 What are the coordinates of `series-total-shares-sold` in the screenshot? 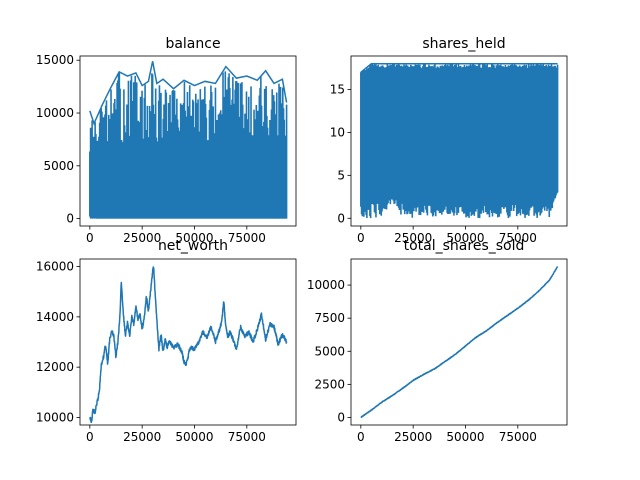 It's located at (459, 342).